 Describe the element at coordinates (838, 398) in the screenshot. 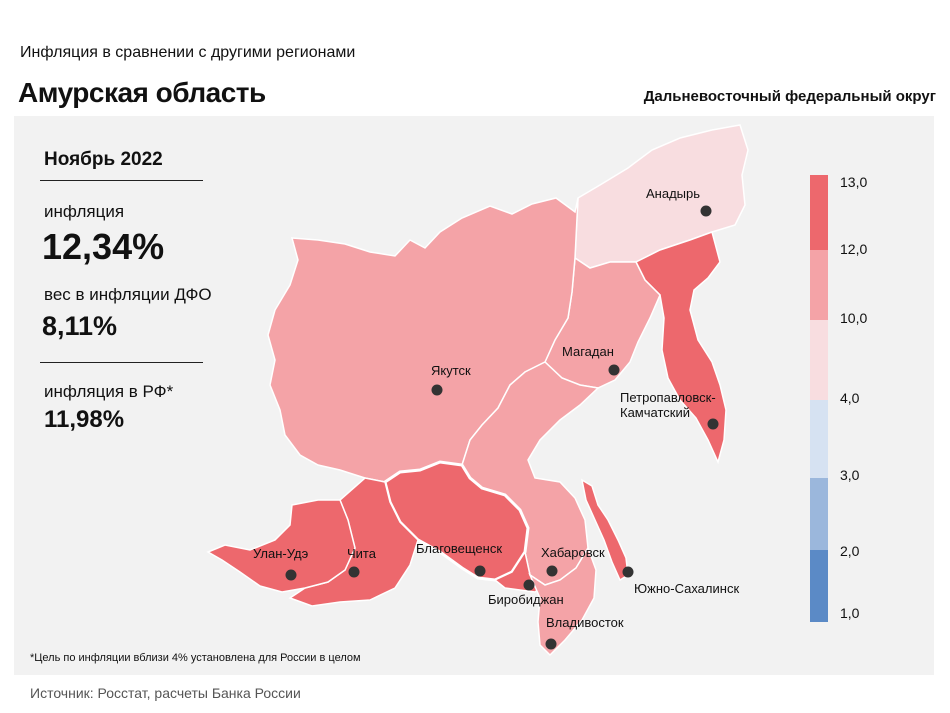

I see `color-legend: 13,0 12,0 10,0 4,0 3,0 2,0 1,0` at that location.